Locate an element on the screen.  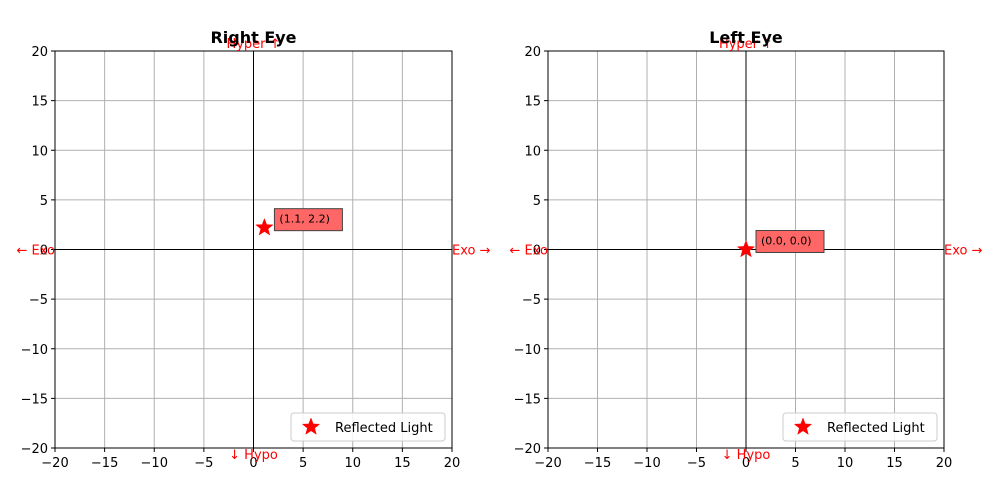
chart-title: Left Eye is located at coordinates (746, 37).